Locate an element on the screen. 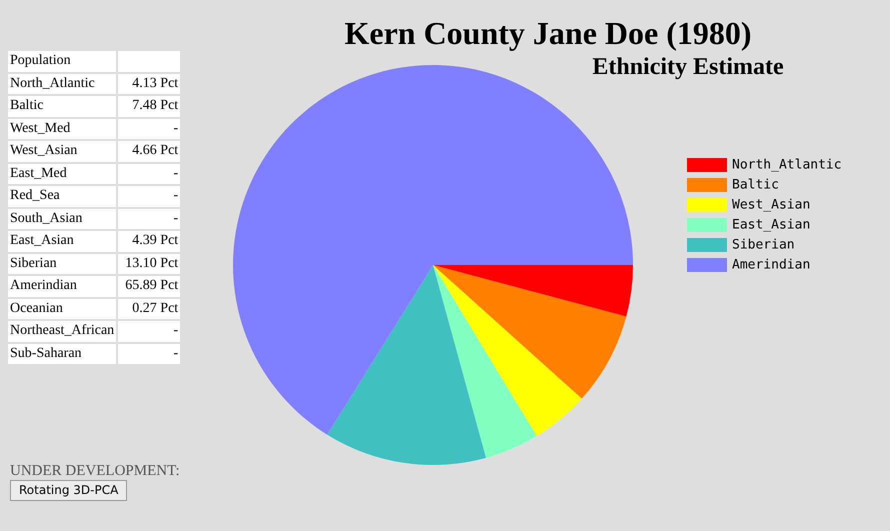 The width and height of the screenshot is (890, 531). legend-label: West_Asian is located at coordinates (771, 205).